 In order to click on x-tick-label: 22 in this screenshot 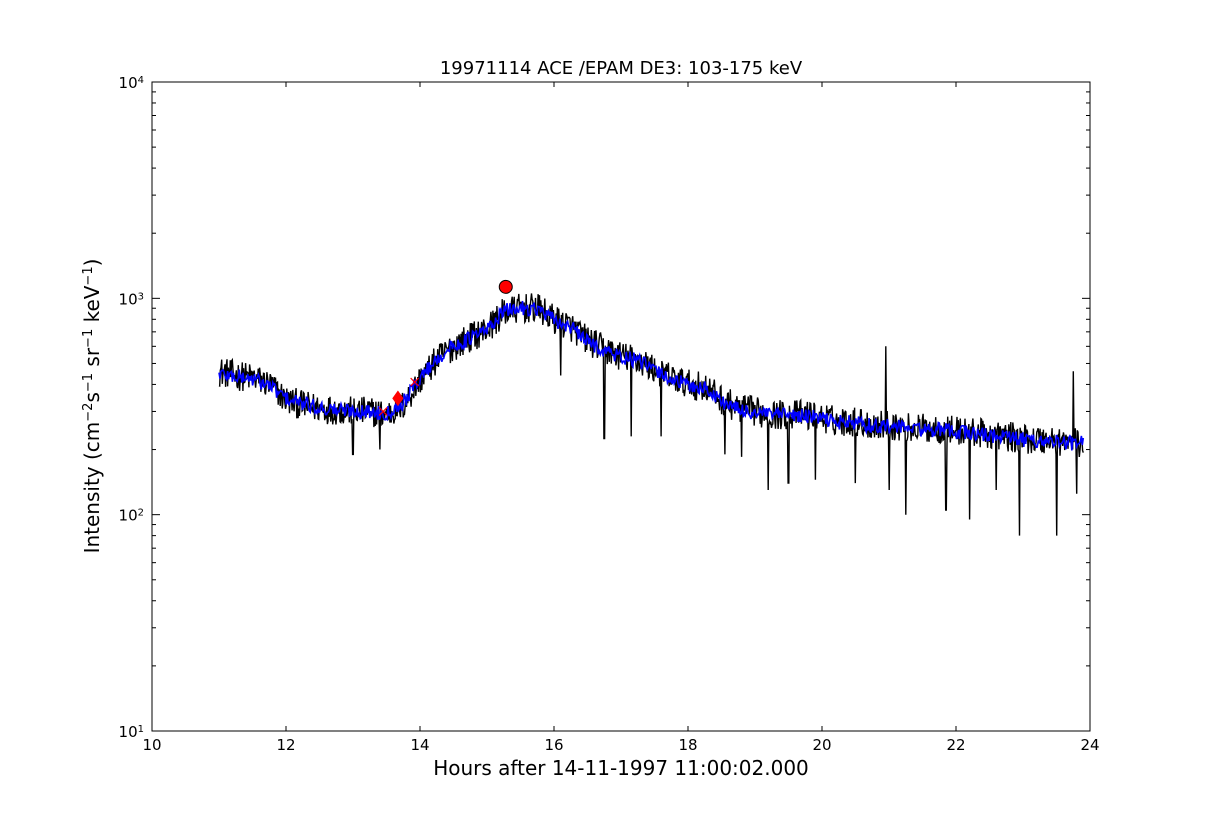, I will do `click(955, 745)`.